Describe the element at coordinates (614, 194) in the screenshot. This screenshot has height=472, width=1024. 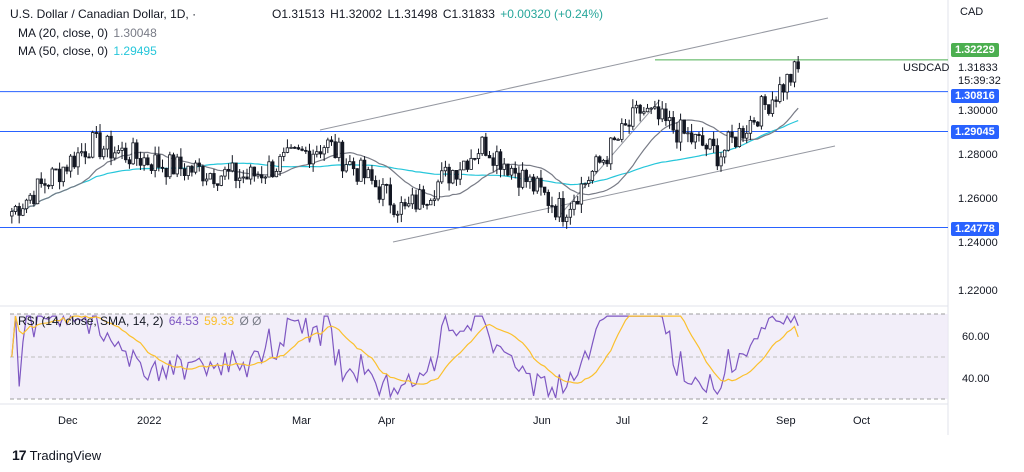
I see `channel-lower-line` at that location.